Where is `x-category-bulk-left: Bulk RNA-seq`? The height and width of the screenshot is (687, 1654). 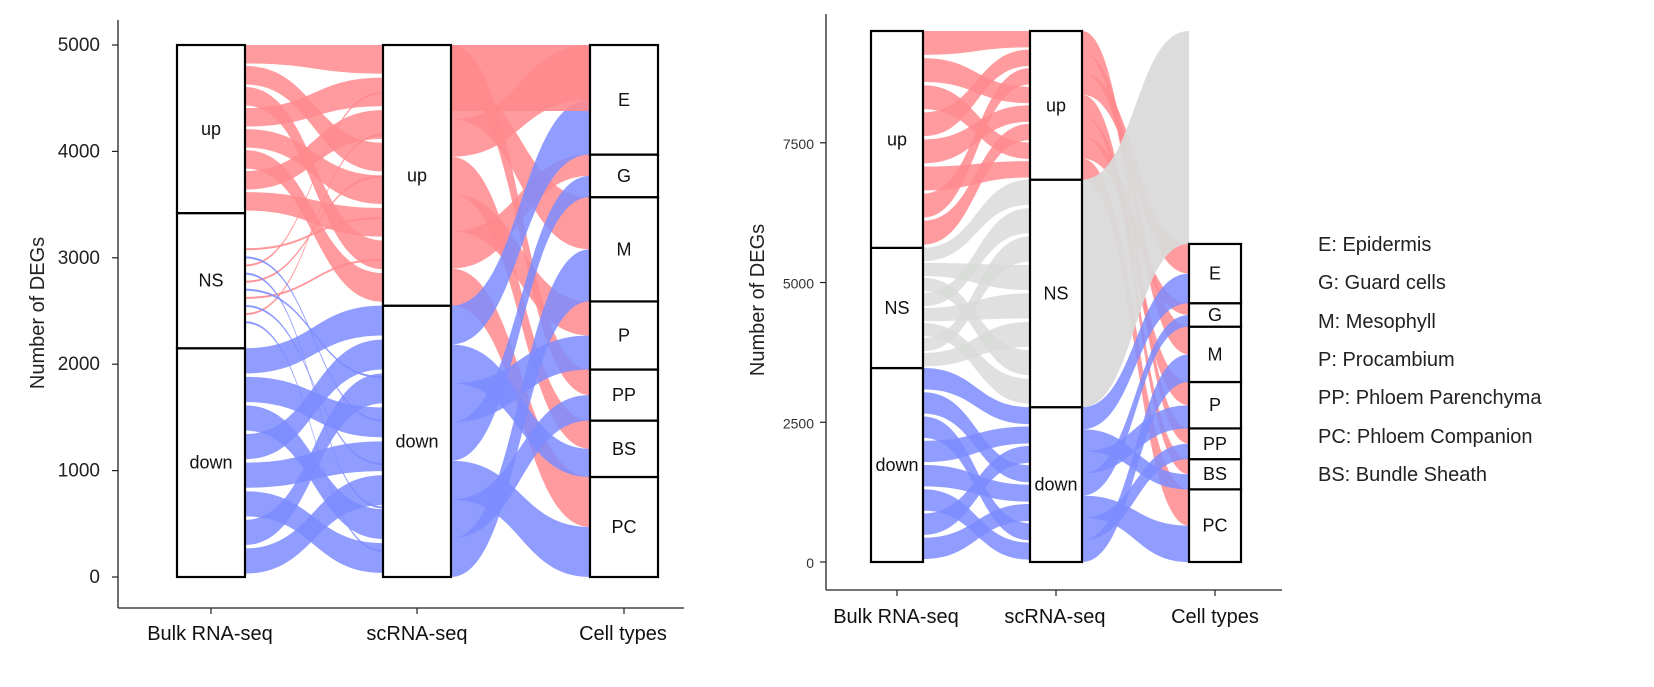
x-category-bulk-left: Bulk RNA-seq is located at coordinates (210, 634).